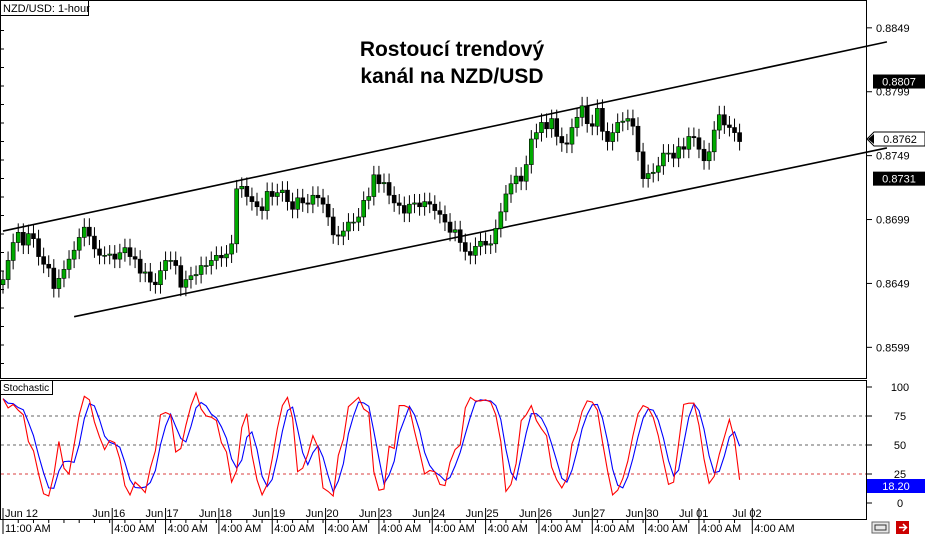  Describe the element at coordinates (902, 527) in the screenshot. I see `scroll-to-end-arrow-icon` at that location.